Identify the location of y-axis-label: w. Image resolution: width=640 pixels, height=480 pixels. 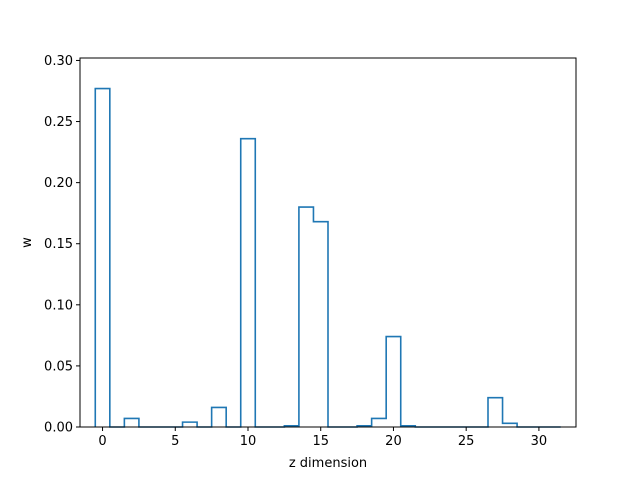
(27, 242).